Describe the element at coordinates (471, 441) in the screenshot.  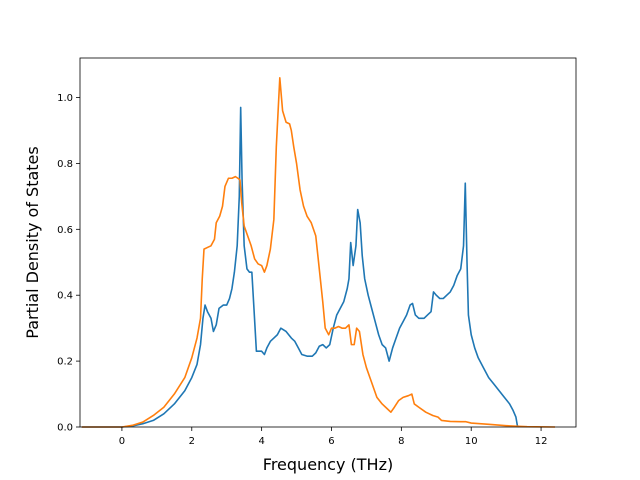
I see `x-tick-label: 10` at that location.